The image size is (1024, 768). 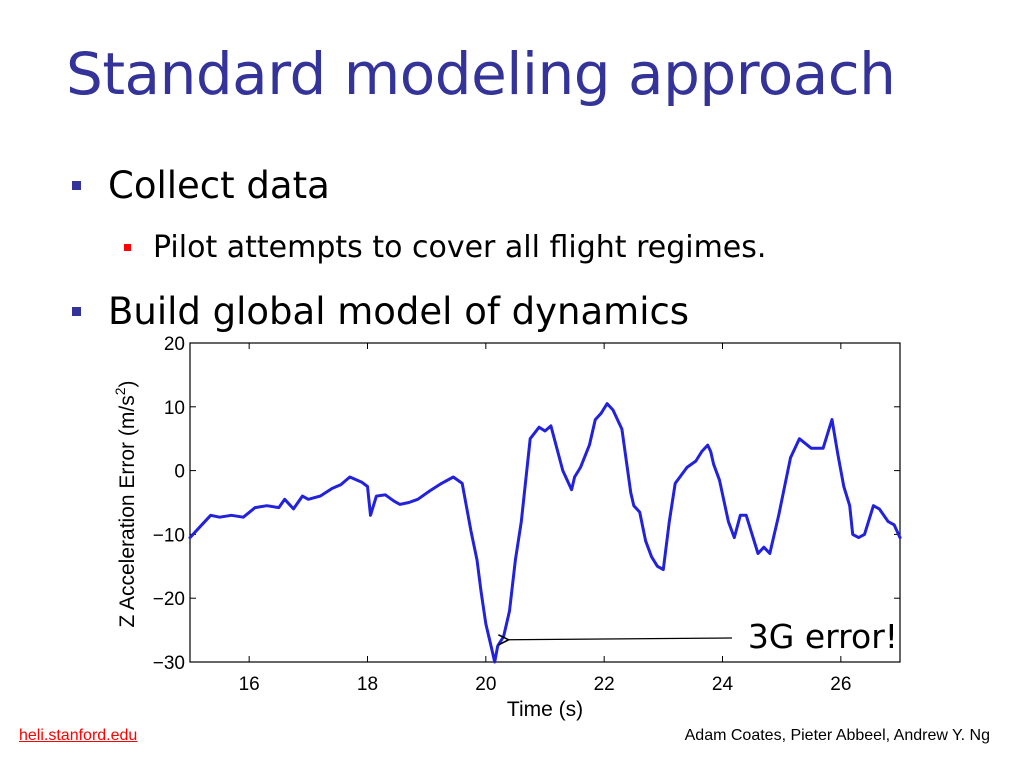 What do you see at coordinates (179, 472) in the screenshot?
I see `y-tick-label: 0` at bounding box center [179, 472].